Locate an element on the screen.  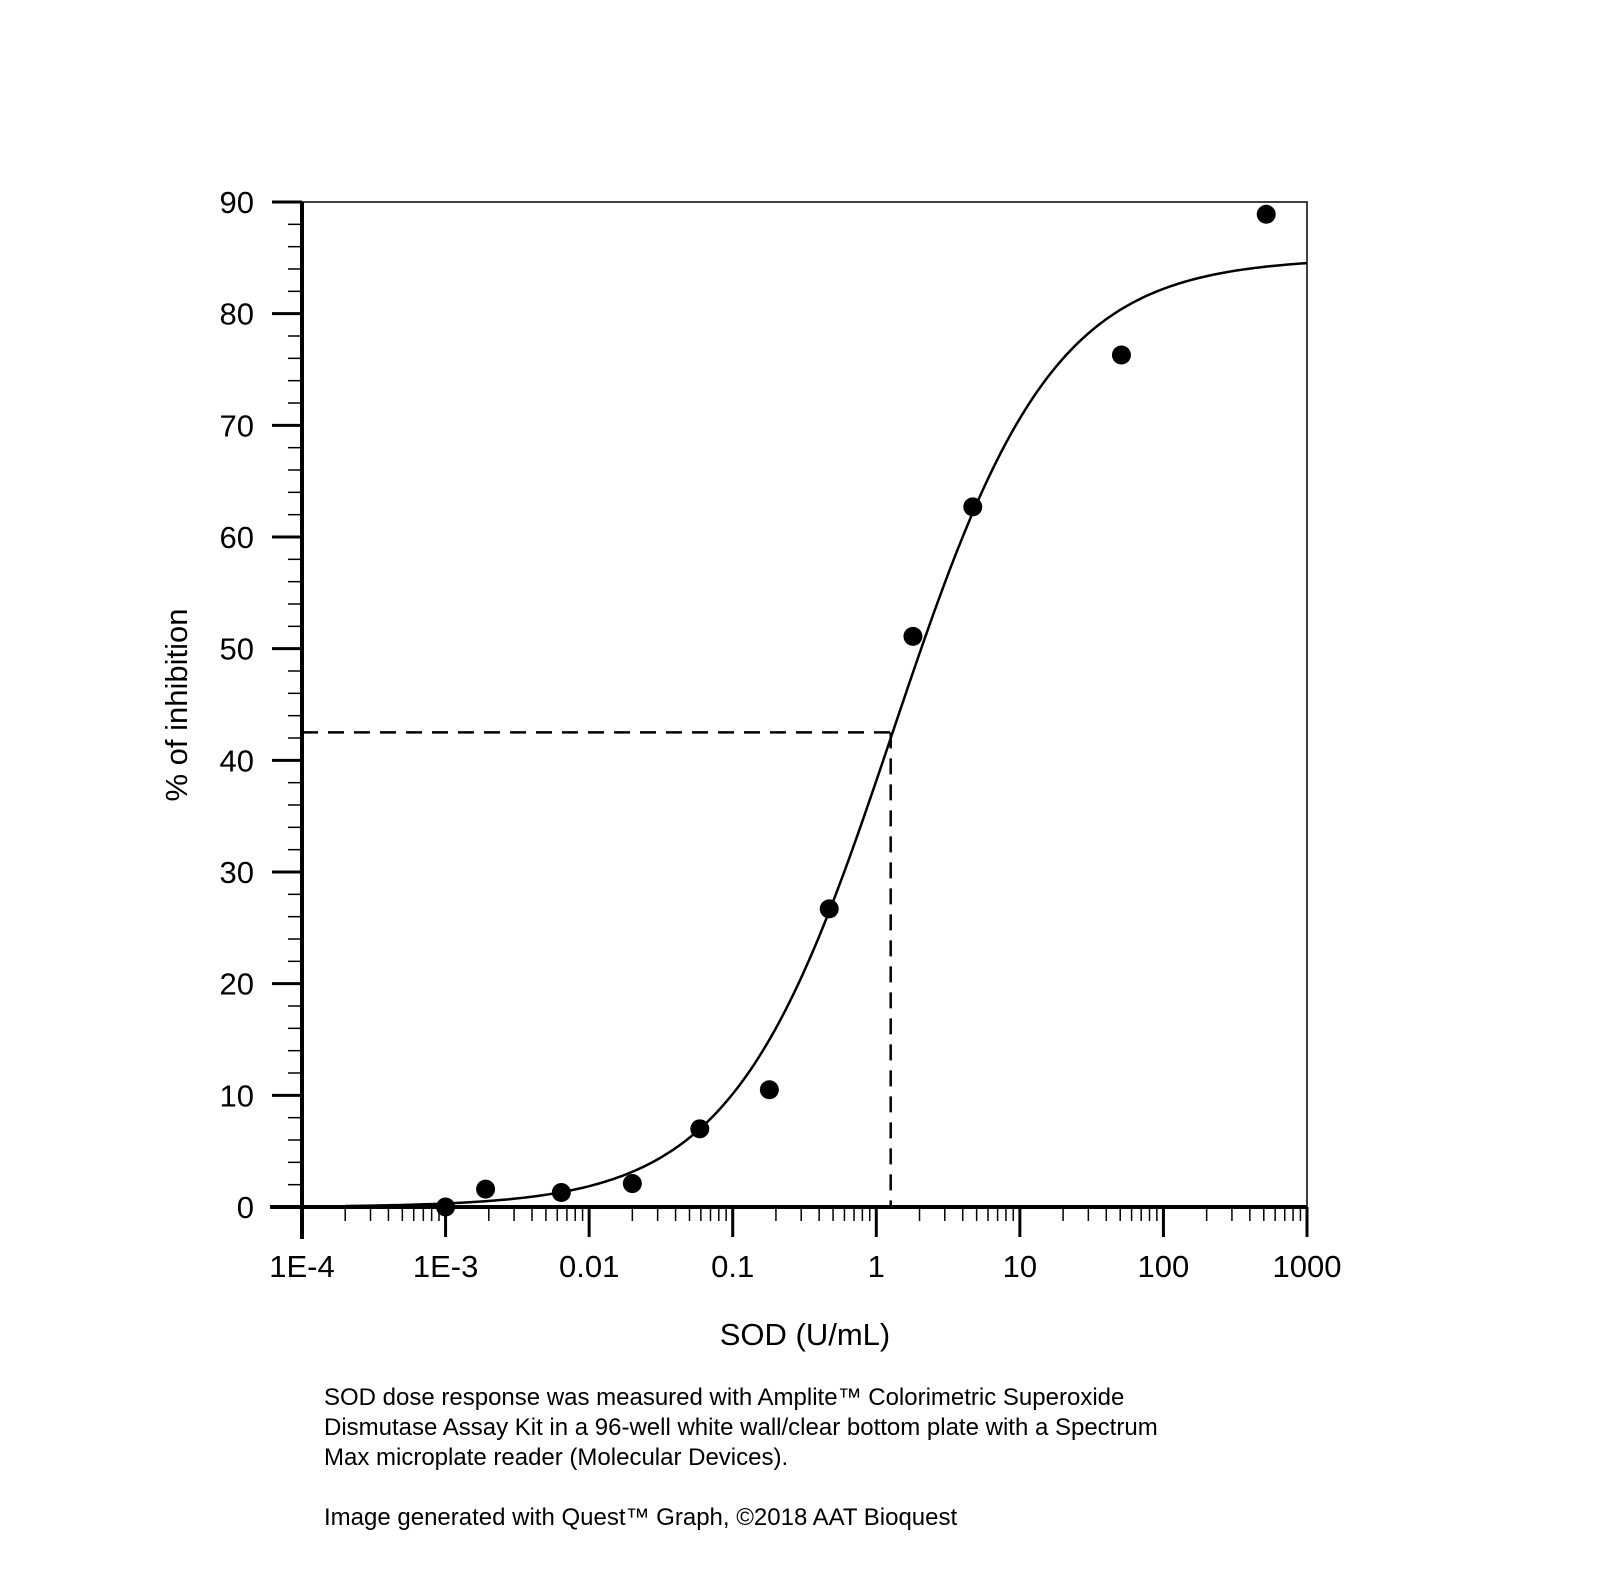
x-tick-label: 100 is located at coordinates (1164, 1266).